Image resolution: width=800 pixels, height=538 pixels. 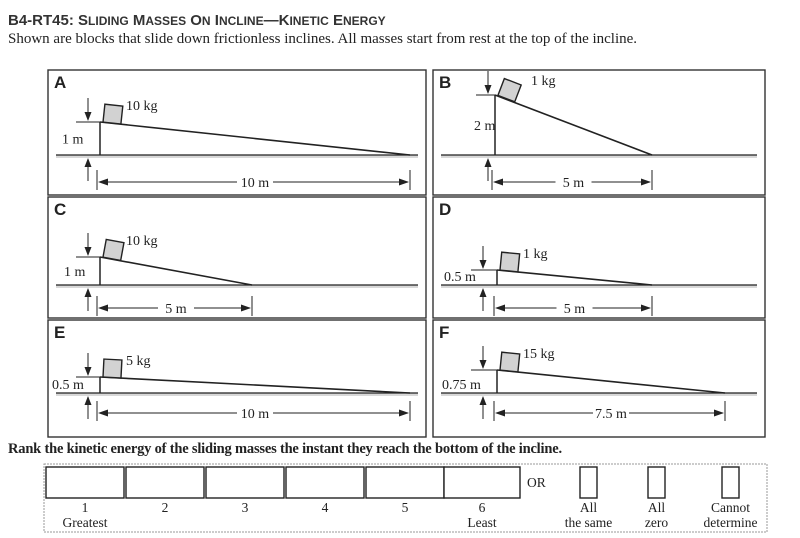 What do you see at coordinates (325, 507) in the screenshot?
I see `rank-number: 4` at bounding box center [325, 507].